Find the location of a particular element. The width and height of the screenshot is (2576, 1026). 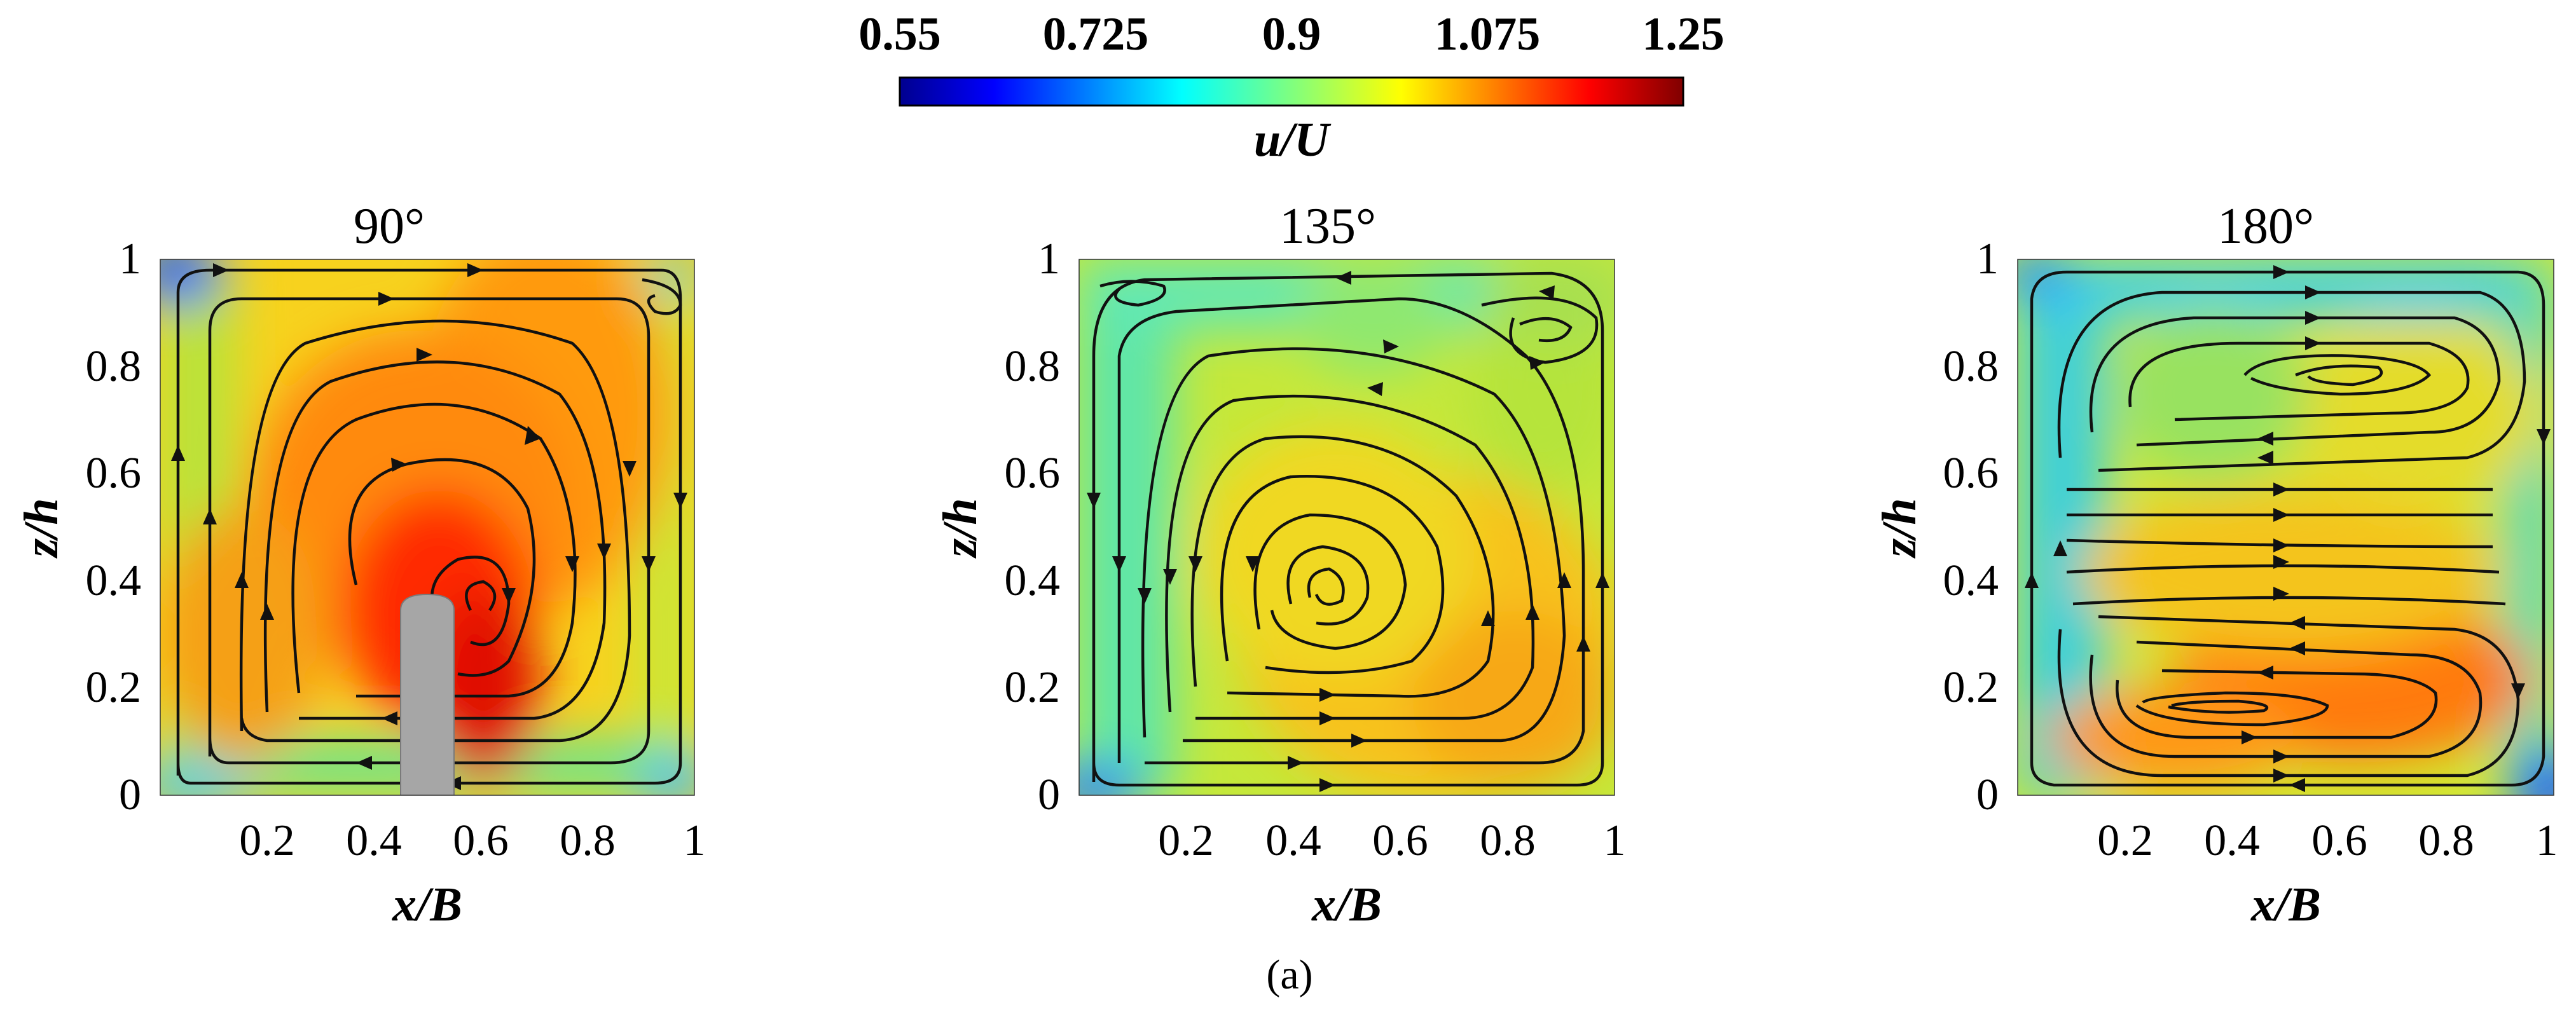

colorbar-tick: 1.075 is located at coordinates (1488, 34).